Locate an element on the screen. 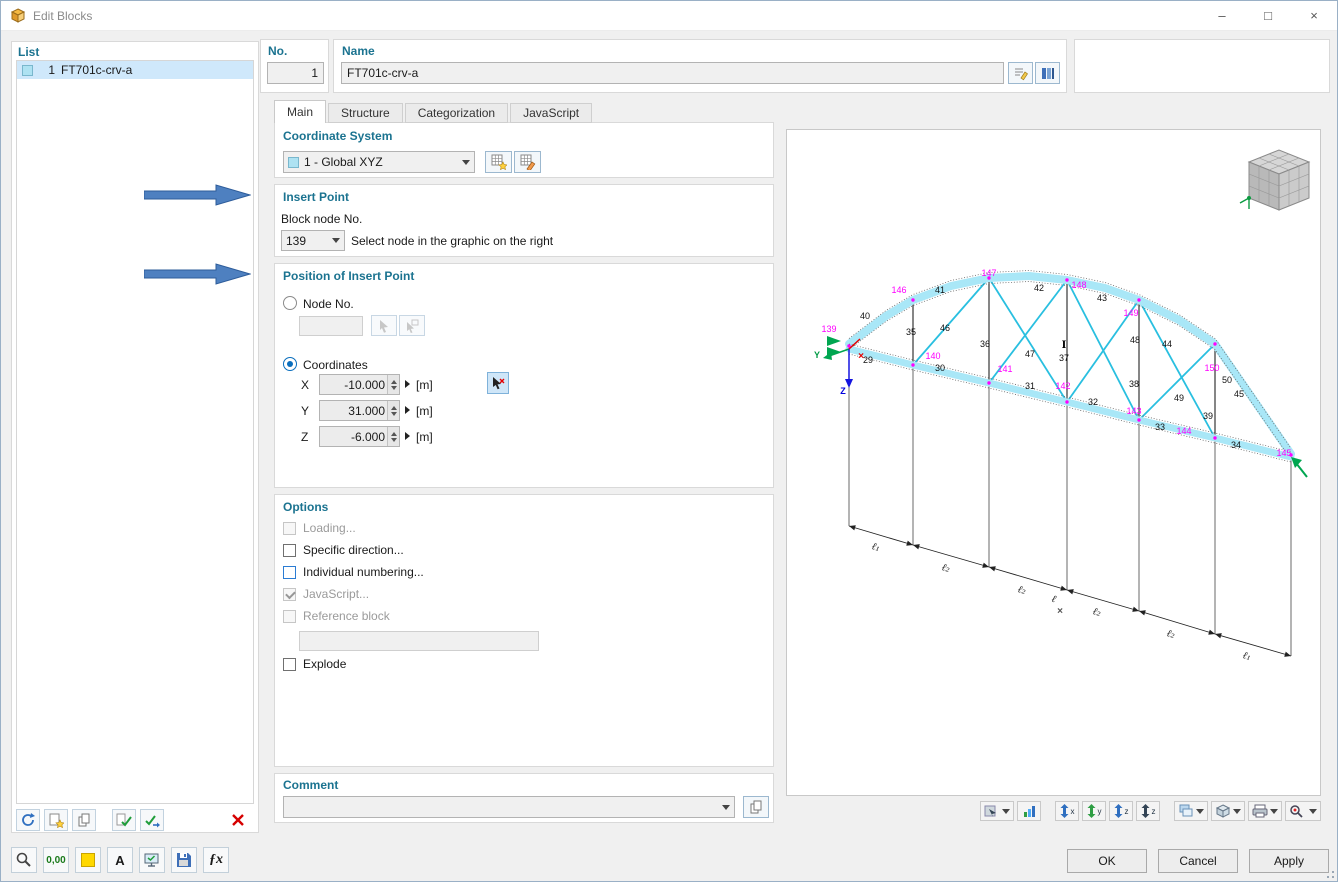 This screenshot has width=1338, height=882. formula-button: ƒx is located at coordinates (216, 860).